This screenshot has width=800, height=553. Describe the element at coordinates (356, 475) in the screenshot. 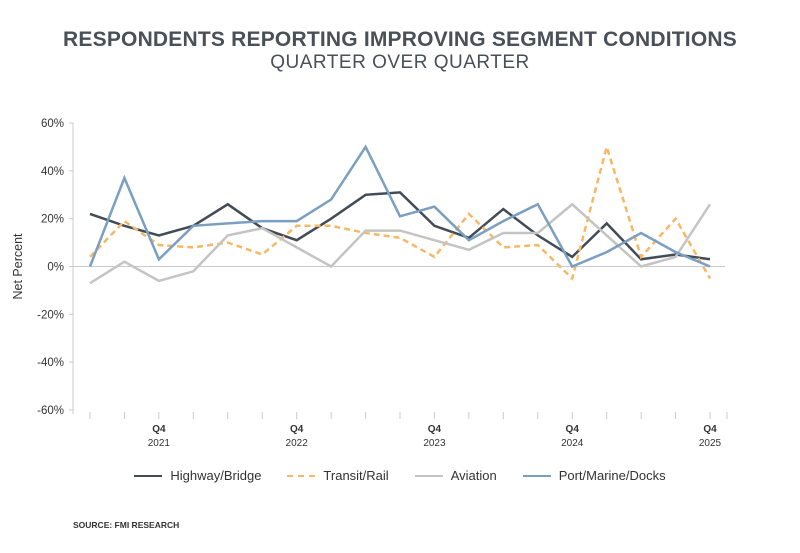

I see `legend-label: Transit/Rail` at that location.